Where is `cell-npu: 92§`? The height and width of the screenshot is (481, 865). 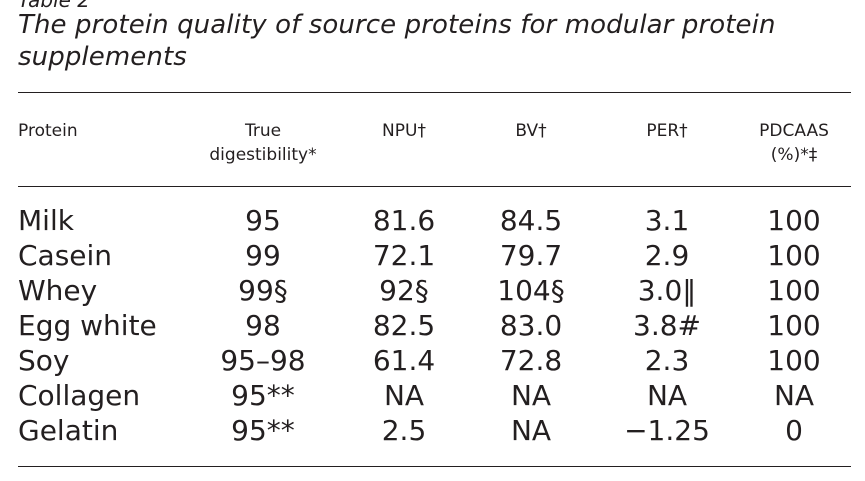 cell-npu: 92§ is located at coordinates (404, 290).